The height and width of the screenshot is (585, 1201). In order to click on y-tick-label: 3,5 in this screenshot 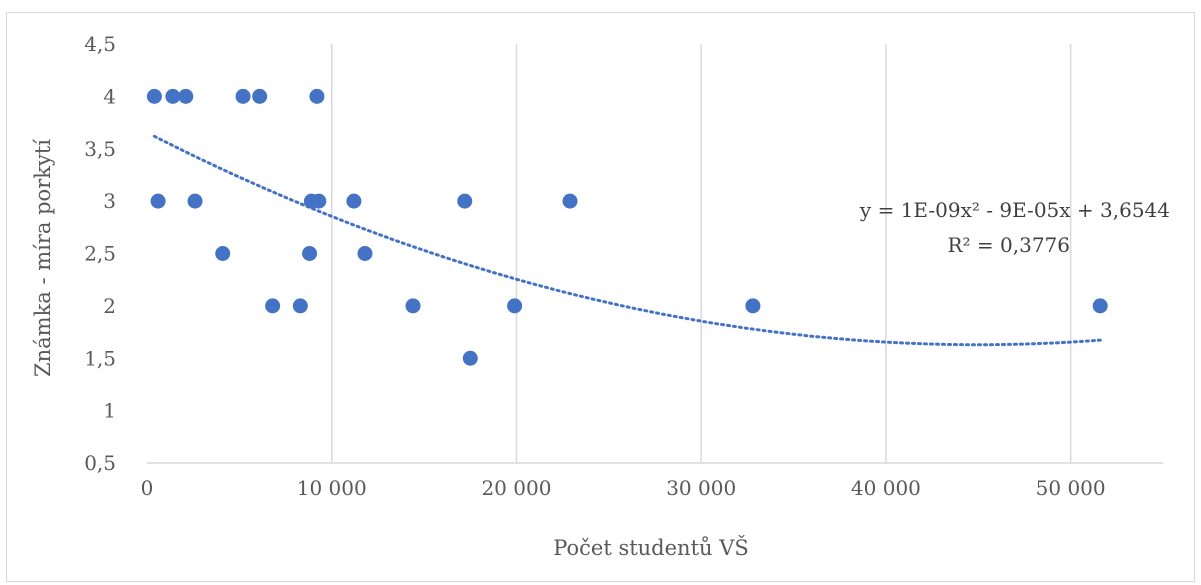, I will do `click(100, 149)`.